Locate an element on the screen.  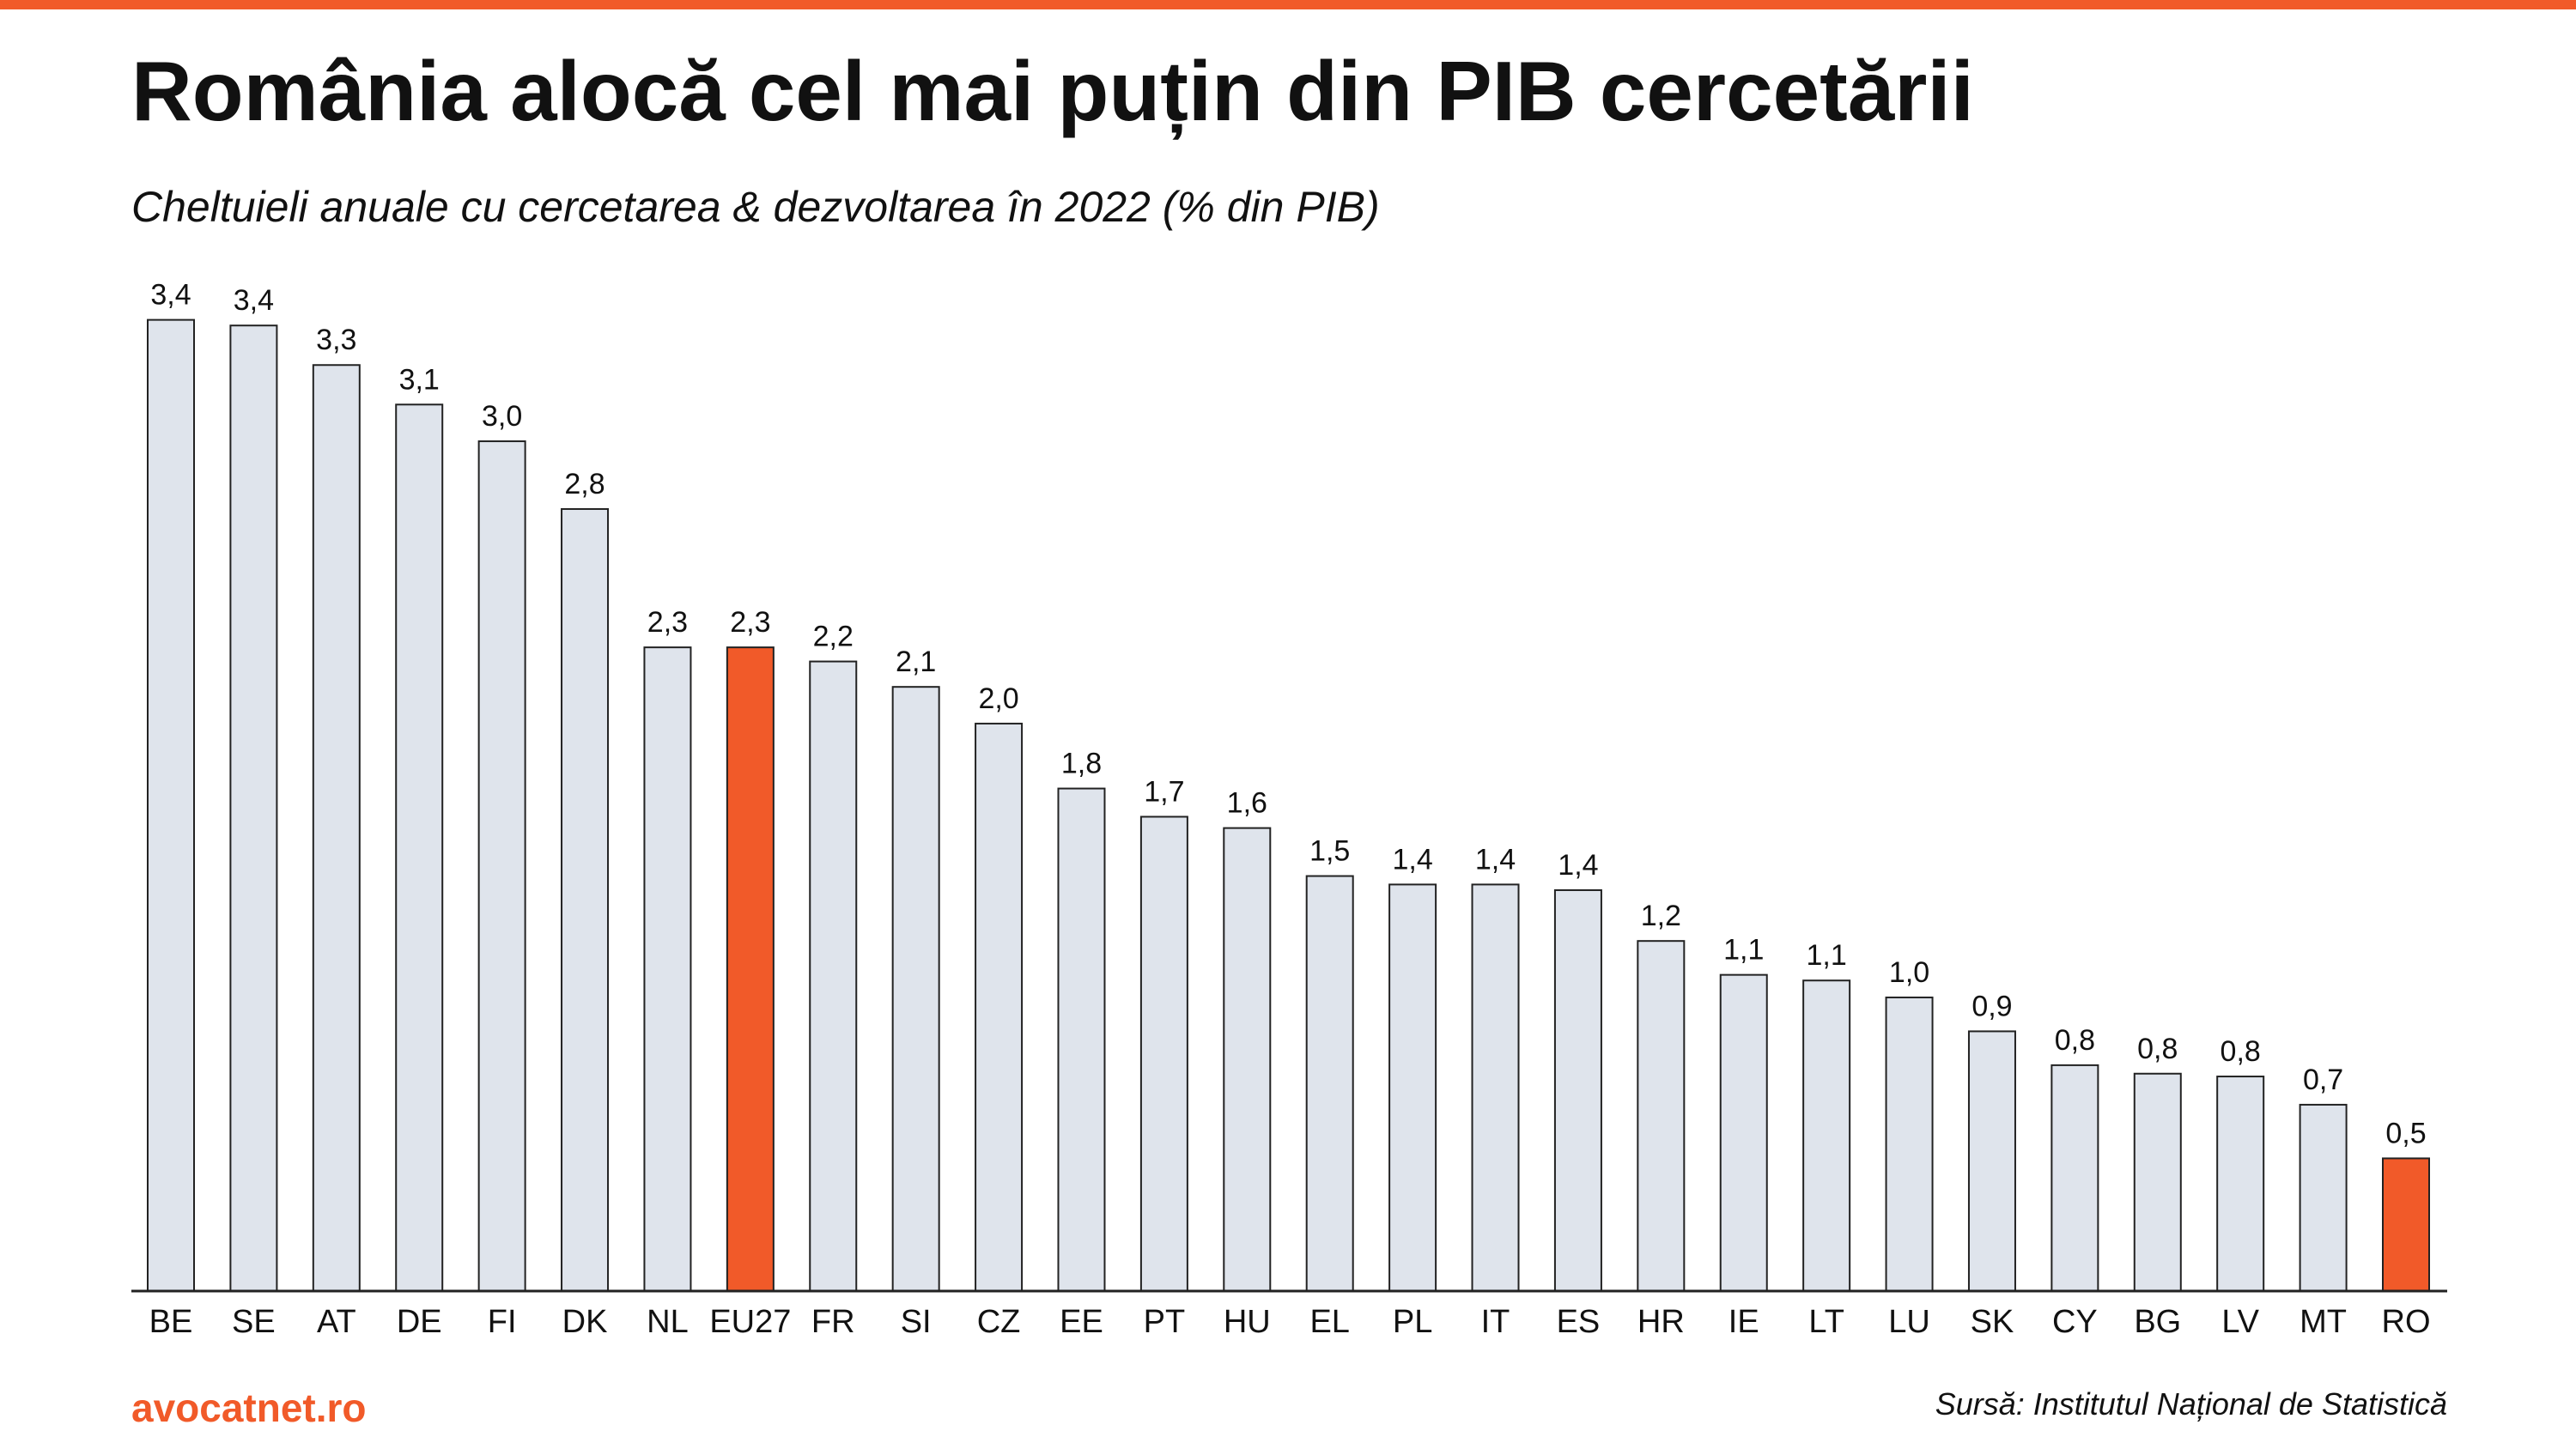
value-label: 0,7 is located at coordinates (2323, 1080).